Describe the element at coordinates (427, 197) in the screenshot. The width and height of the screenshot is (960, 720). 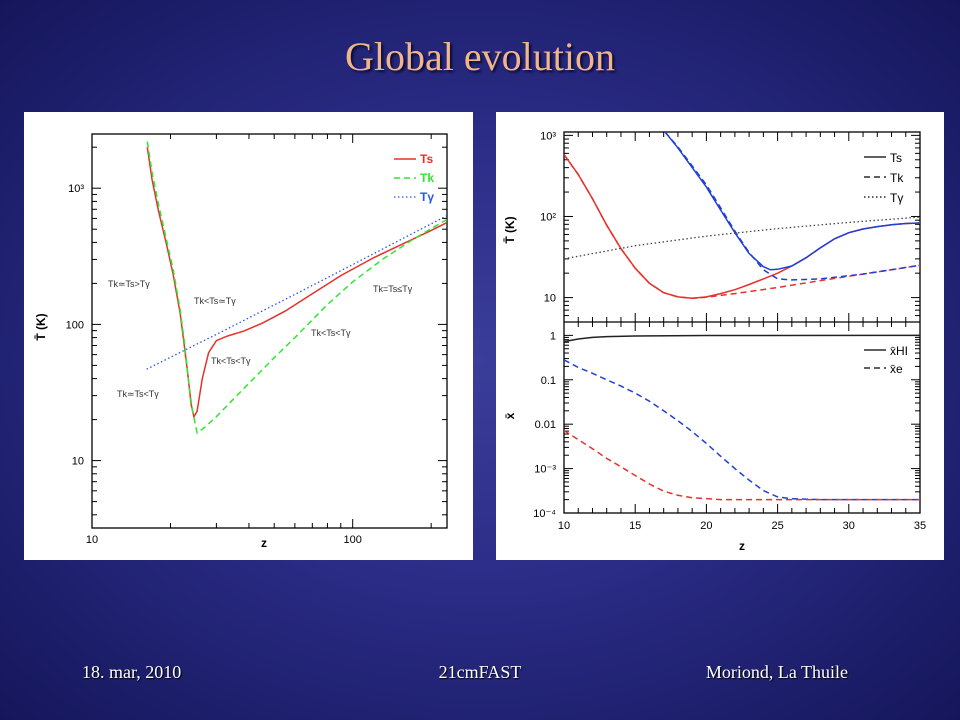
I see `left-legend-tgamma: Tγ` at that location.